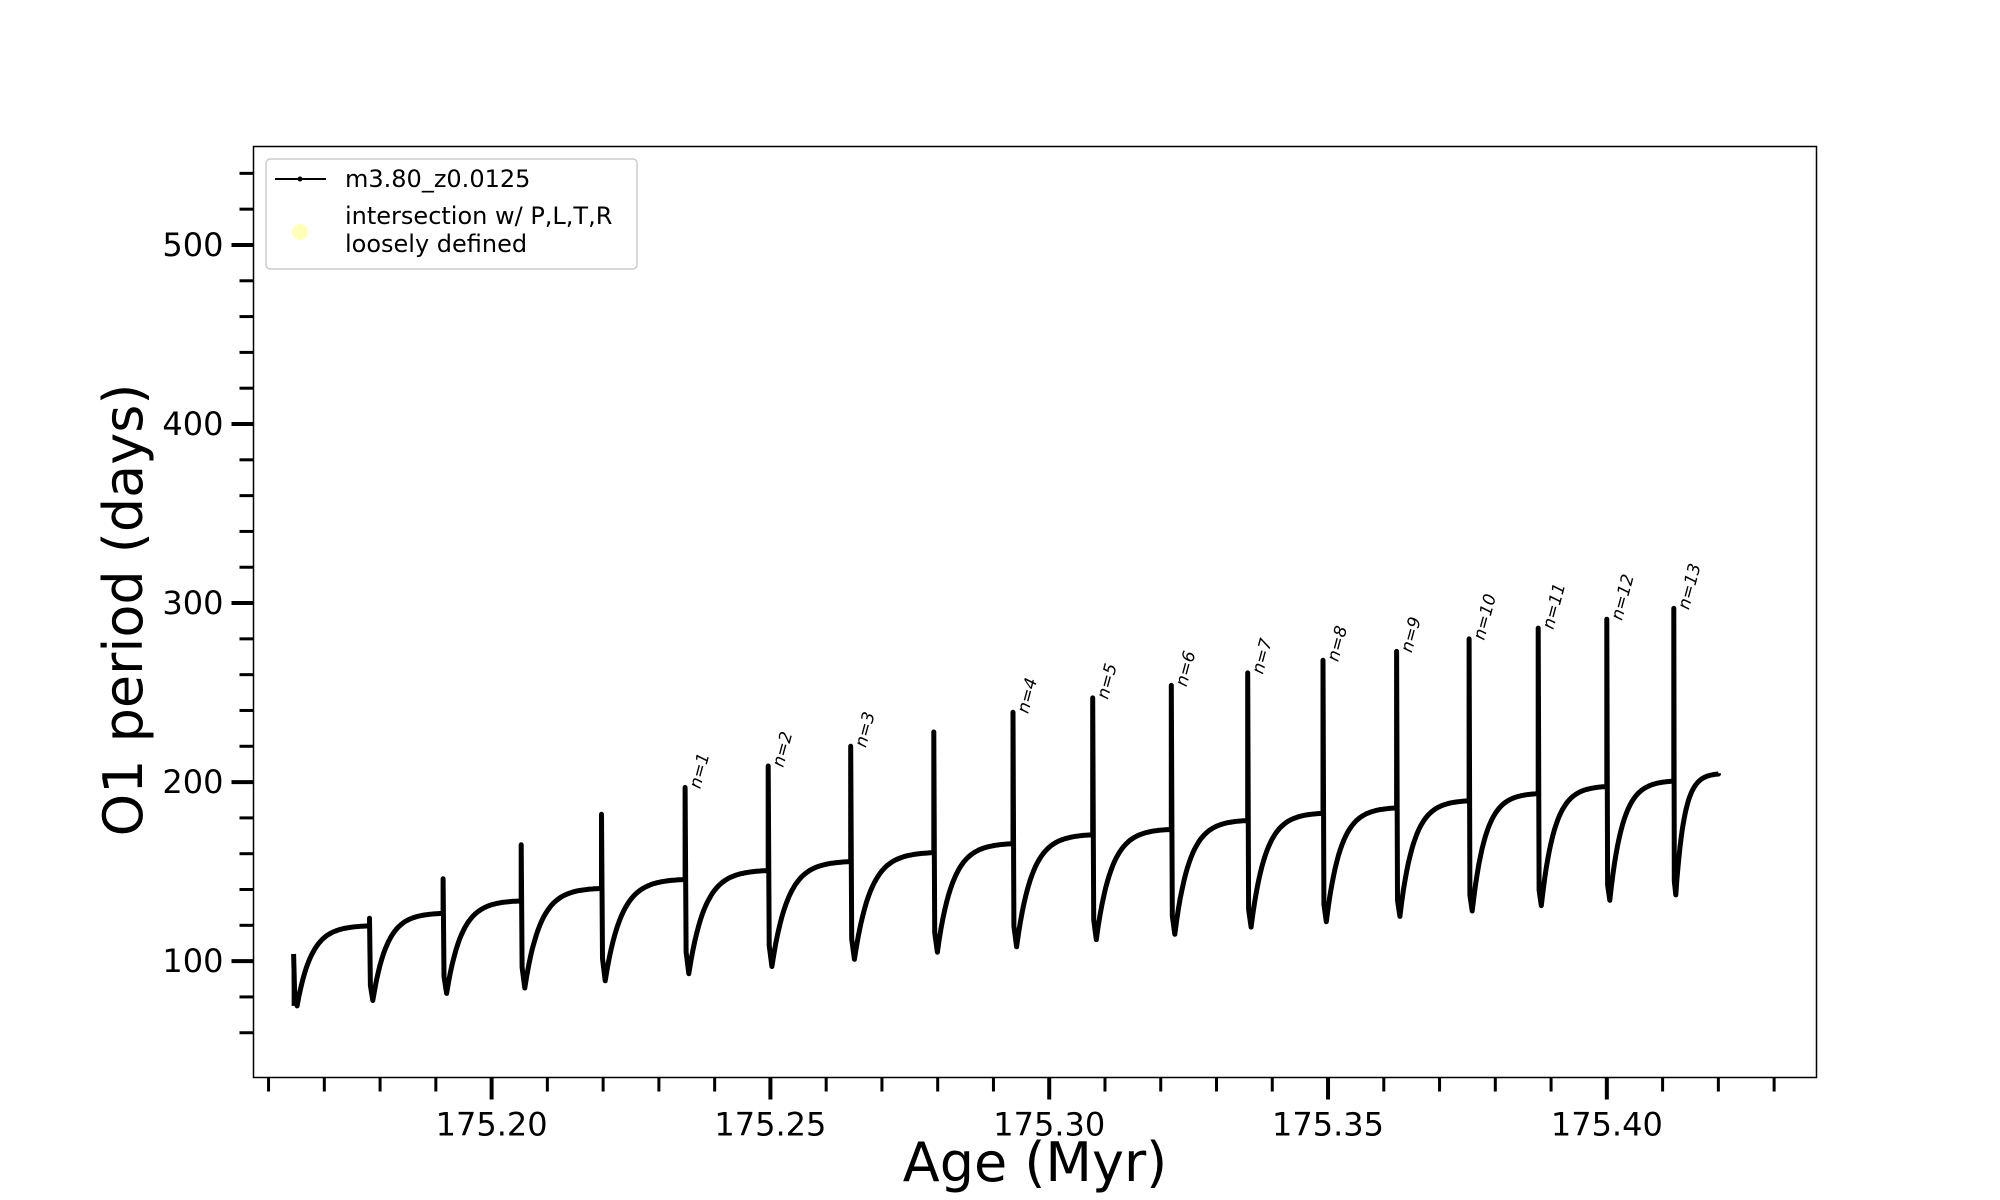 The height and width of the screenshot is (1200, 2000). Describe the element at coordinates (192, 603) in the screenshot. I see `y-tick-label: 300` at that location.